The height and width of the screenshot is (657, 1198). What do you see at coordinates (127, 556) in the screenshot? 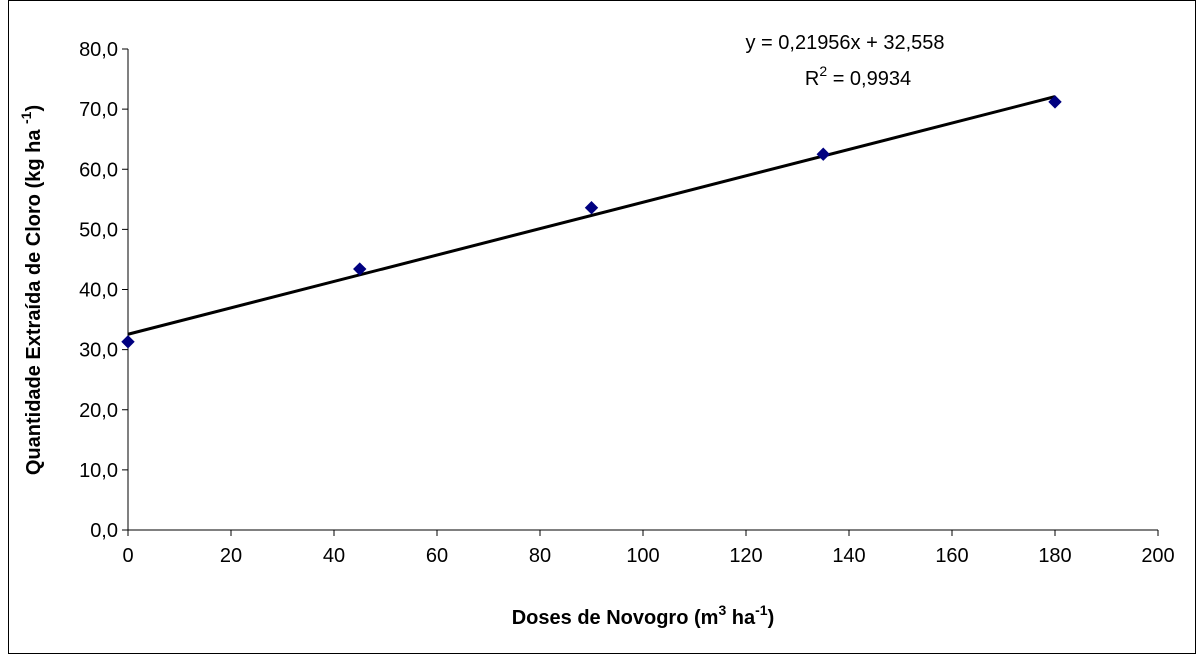
I see `x-tick-label: 0` at bounding box center [127, 556].